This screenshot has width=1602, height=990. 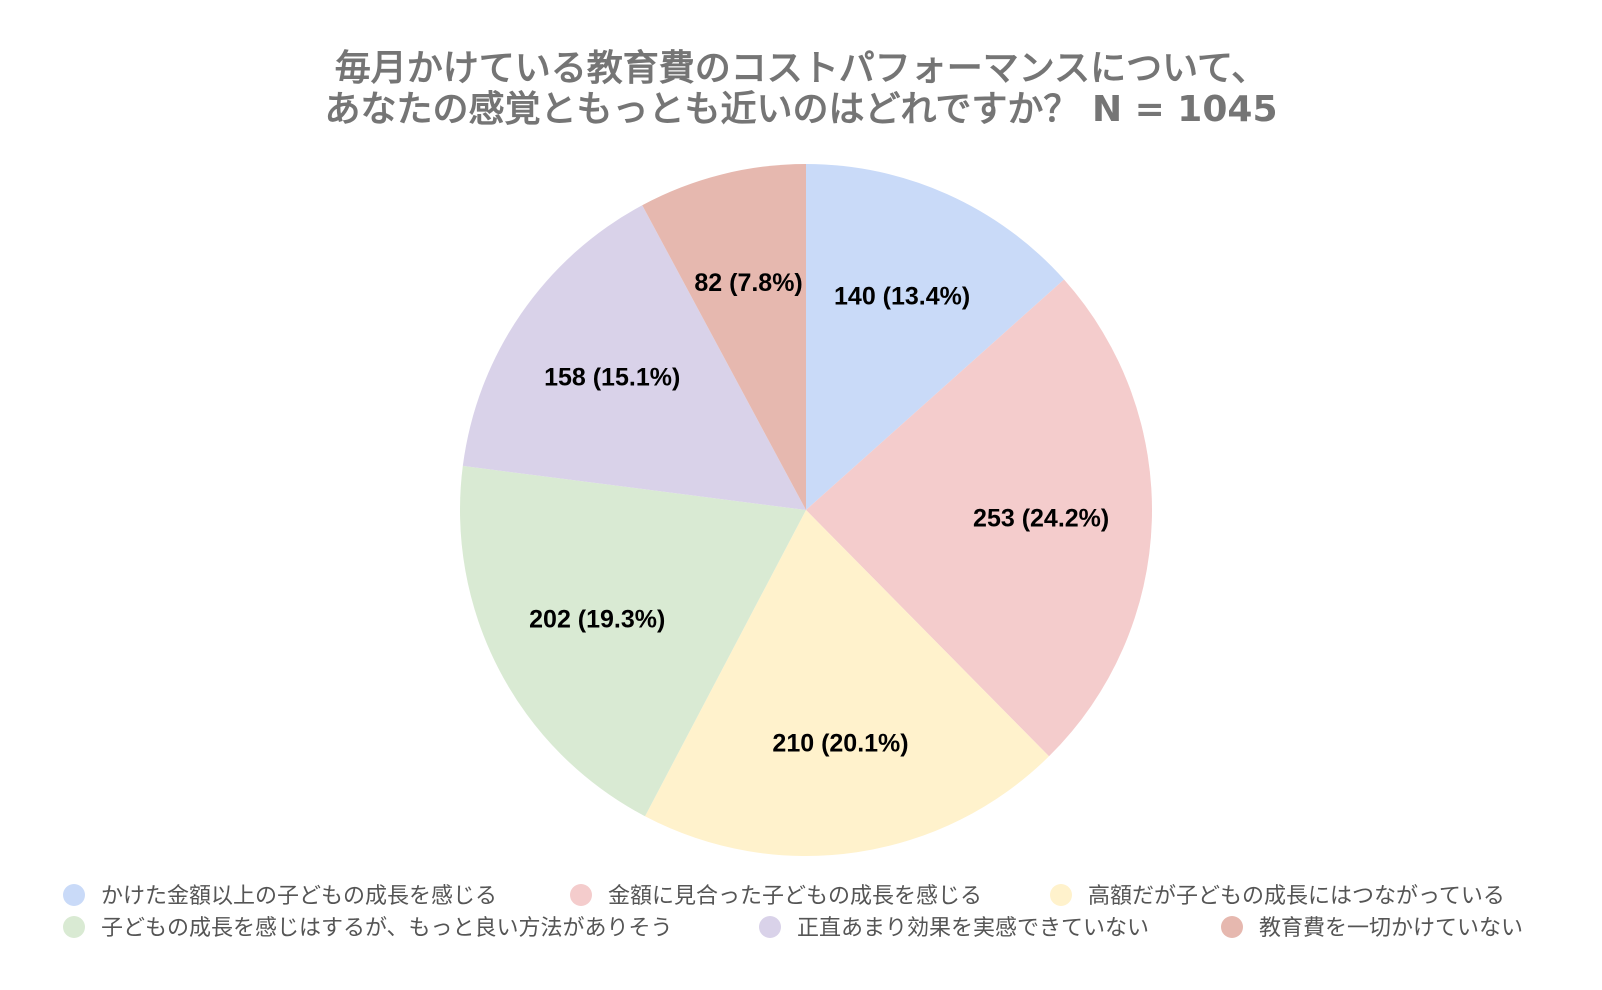 I want to click on legend-item-5: 正直あまり効果を実感できていない, so click(x=954, y=928).